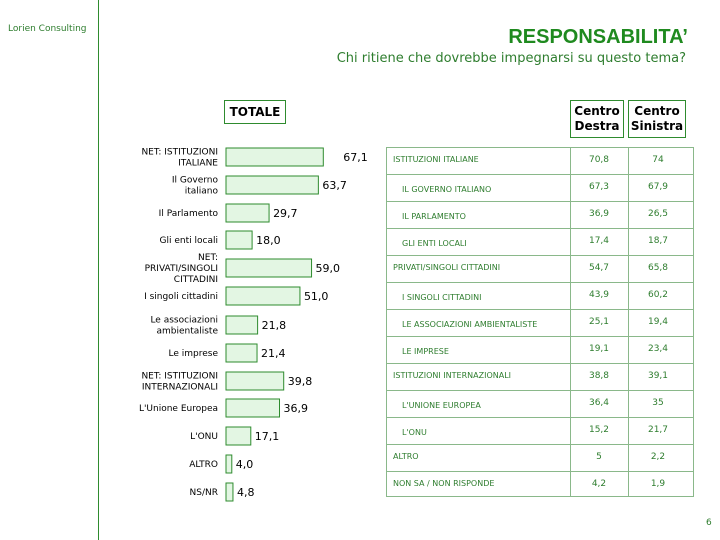 This screenshot has width=720, height=540. I want to click on category-label: NET:, so click(208, 258).